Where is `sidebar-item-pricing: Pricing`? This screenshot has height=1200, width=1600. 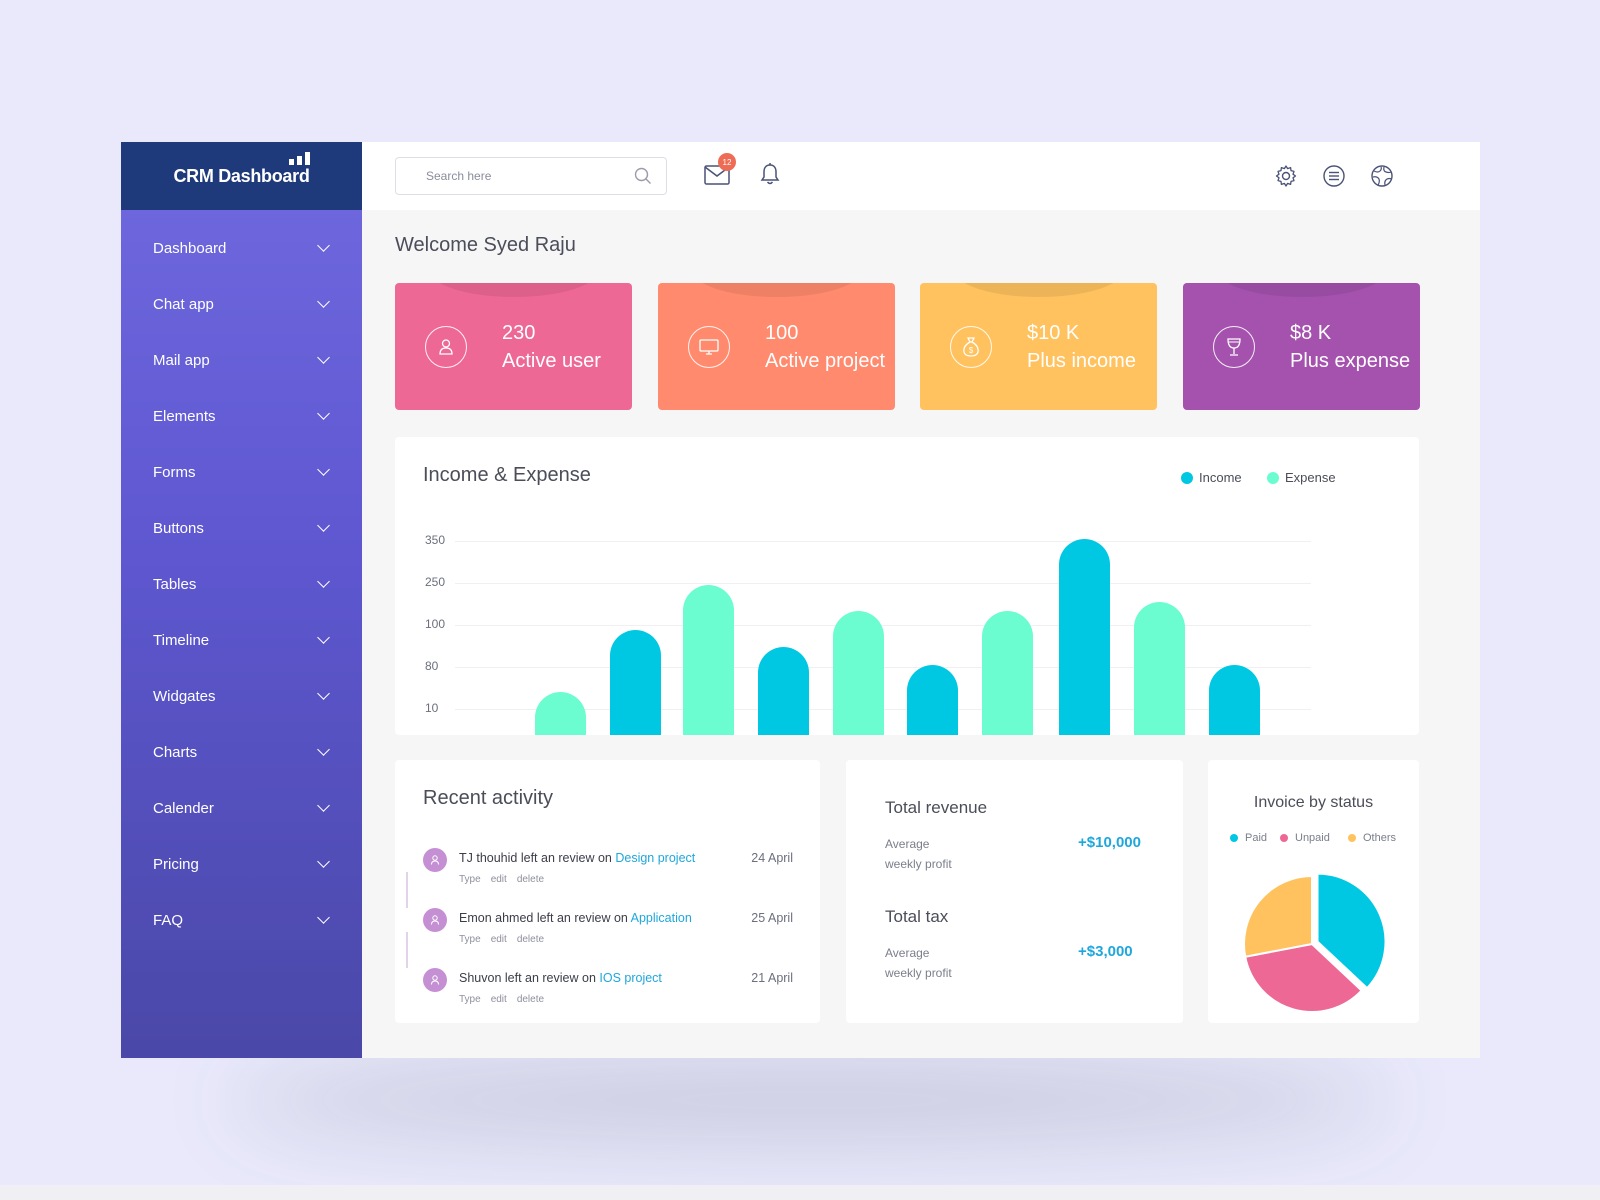
sidebar-item-pricing: Pricing is located at coordinates (241, 864).